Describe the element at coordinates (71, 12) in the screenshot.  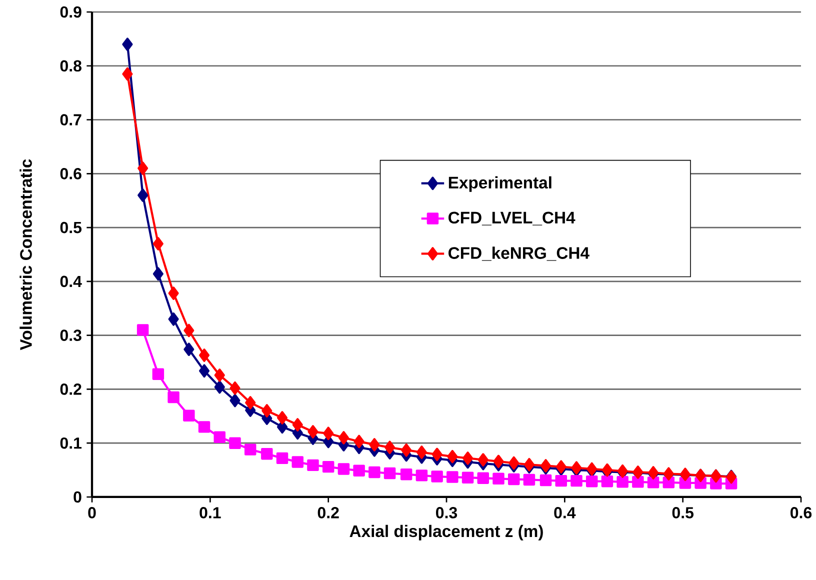
I see `y-tick-label: 0.9` at that location.